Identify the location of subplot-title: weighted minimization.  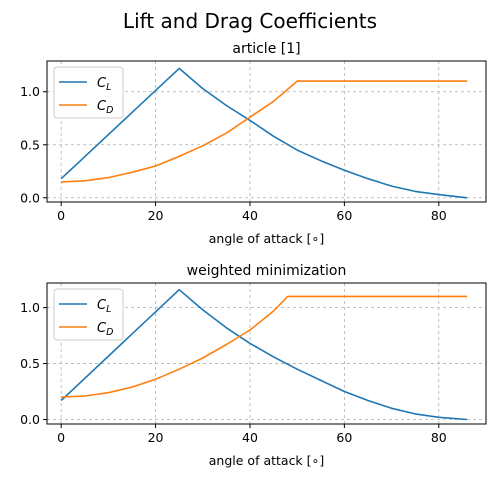
(267, 271).